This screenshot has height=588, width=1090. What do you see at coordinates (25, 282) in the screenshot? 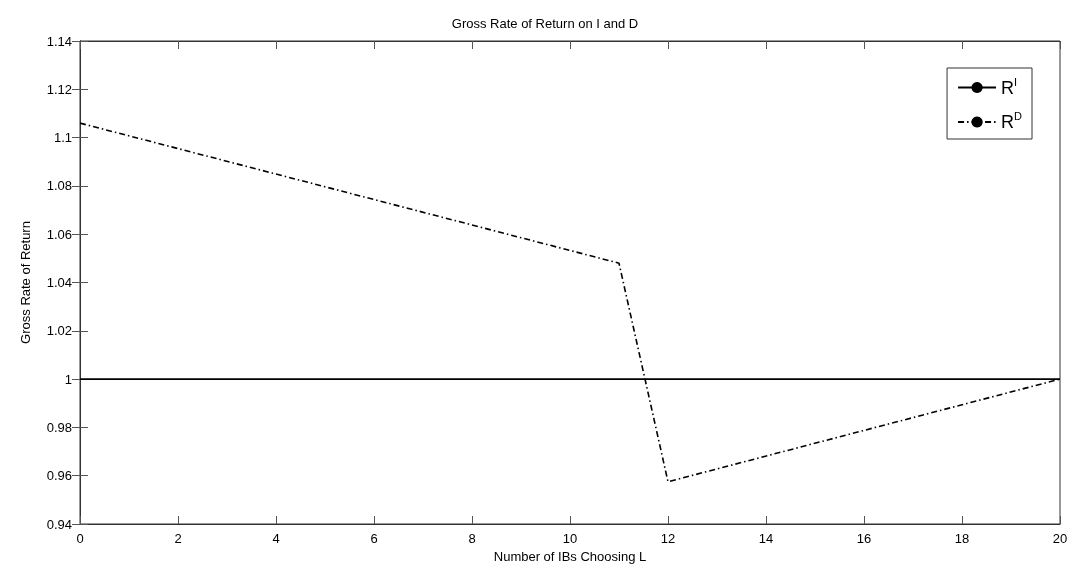
I see `y-axis-title: Gross Rate of Return` at bounding box center [25, 282].